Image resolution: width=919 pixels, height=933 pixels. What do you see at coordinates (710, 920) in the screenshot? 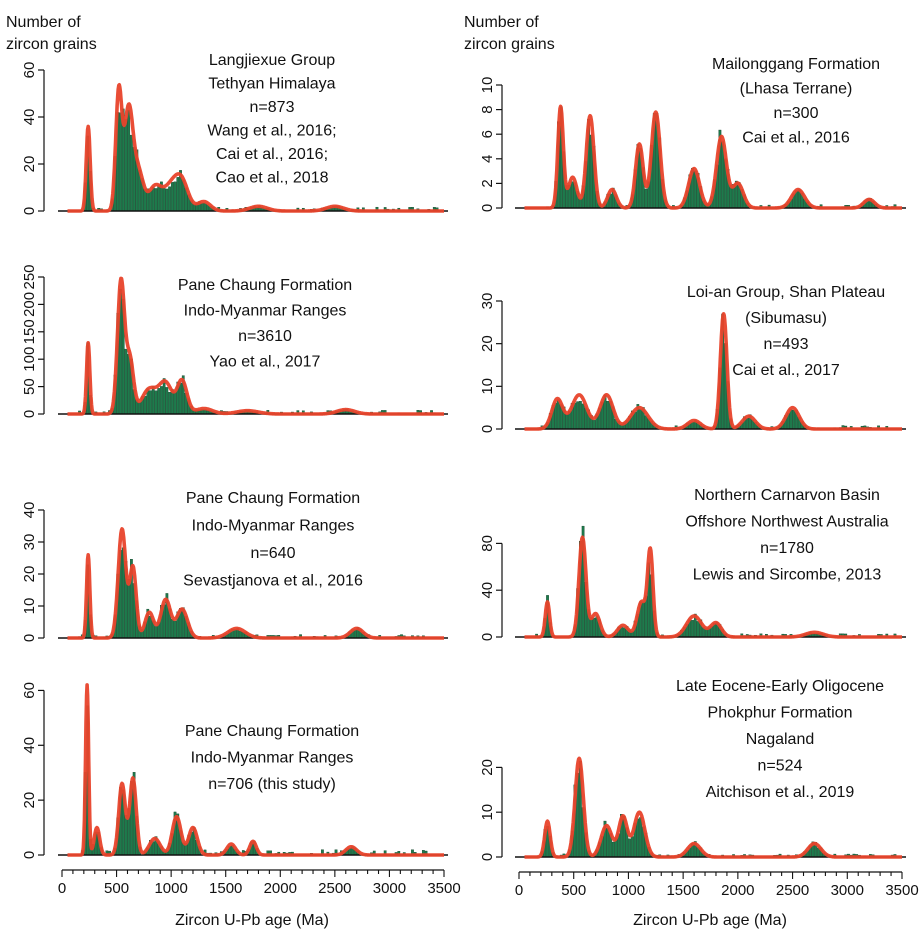
I see `right-x-axis-label: Zircon U-Pb age (Ma)` at bounding box center [710, 920].